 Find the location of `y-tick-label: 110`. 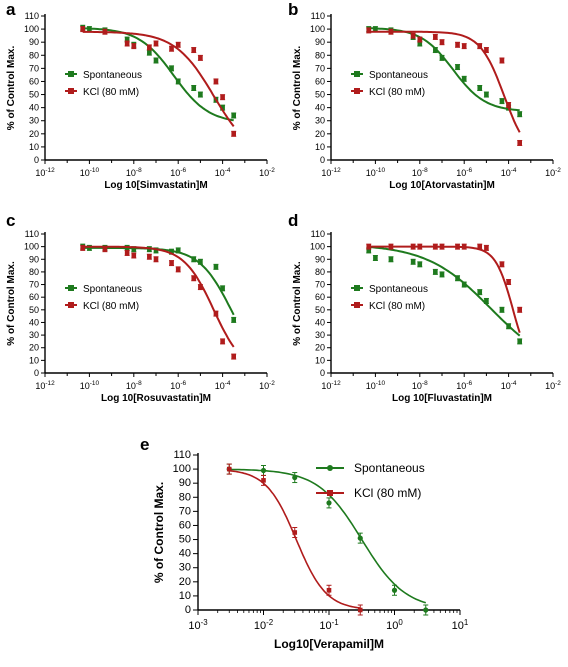

y-tick-label: 110 is located at coordinates (32, 16).